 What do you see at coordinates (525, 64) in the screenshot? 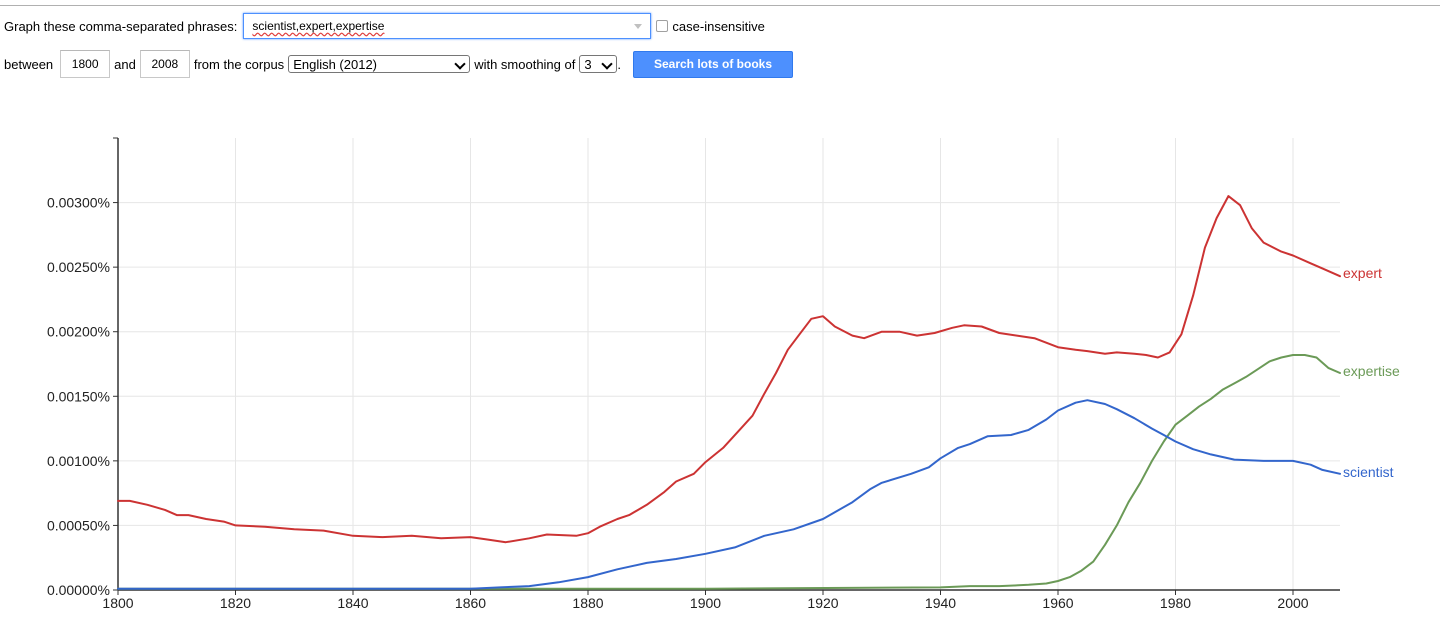
I see `smoothing-label: with smoothing of` at bounding box center [525, 64].